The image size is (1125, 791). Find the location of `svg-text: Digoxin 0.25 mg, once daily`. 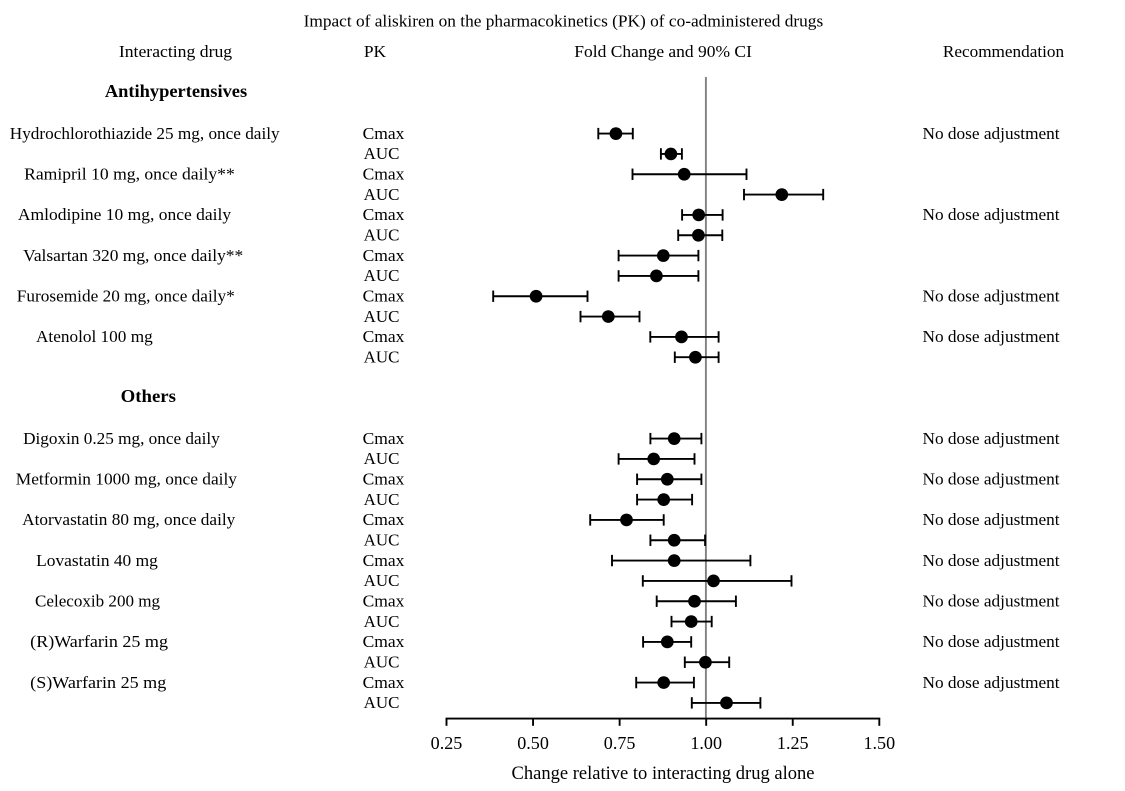

svg-text: Digoxin 0.25 mg, once daily is located at coordinates (121, 438).